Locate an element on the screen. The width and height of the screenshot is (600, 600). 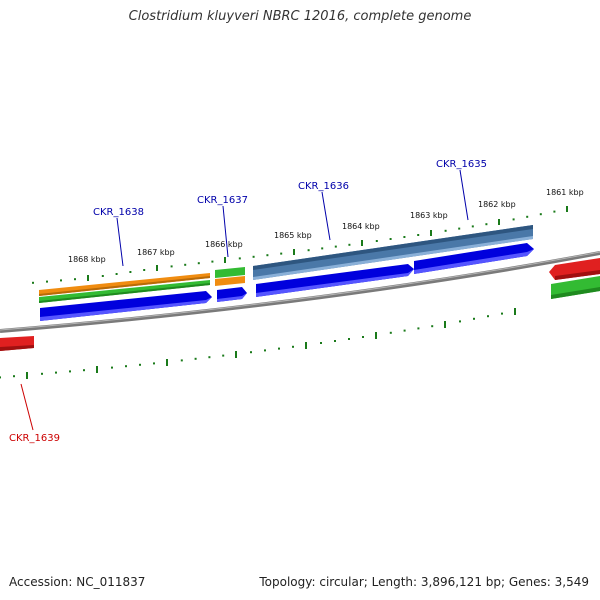
genome-backbone-highlight is located at coordinates (300, 291).